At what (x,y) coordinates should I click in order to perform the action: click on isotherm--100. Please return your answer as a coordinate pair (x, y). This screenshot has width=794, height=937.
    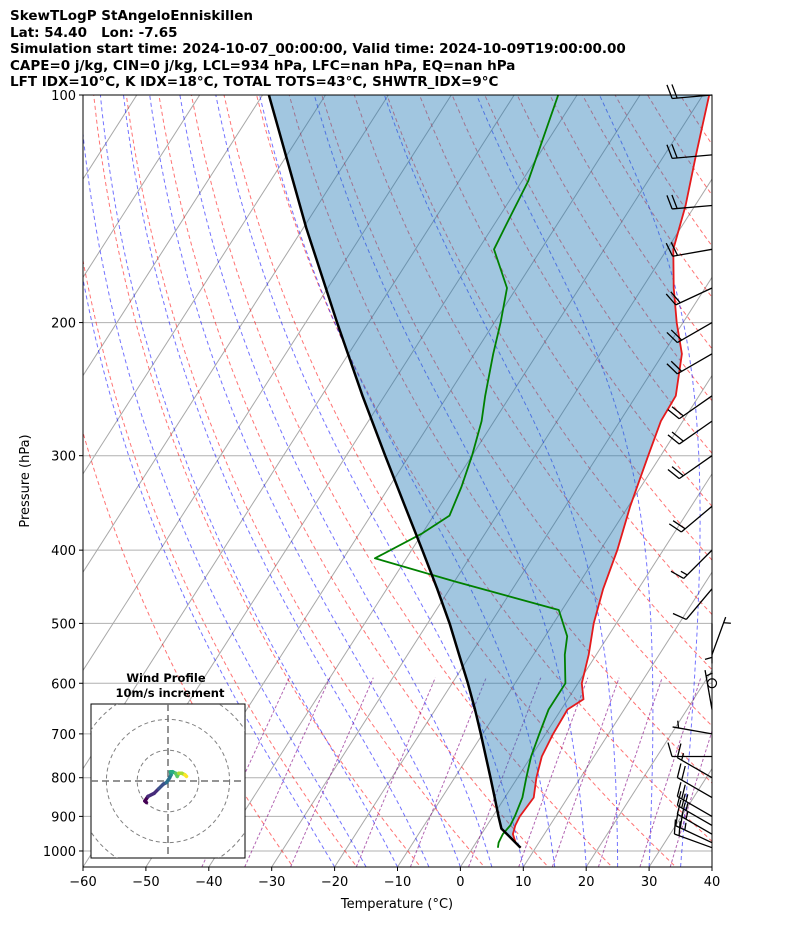
    Looking at the image, I should click on (205, 285).